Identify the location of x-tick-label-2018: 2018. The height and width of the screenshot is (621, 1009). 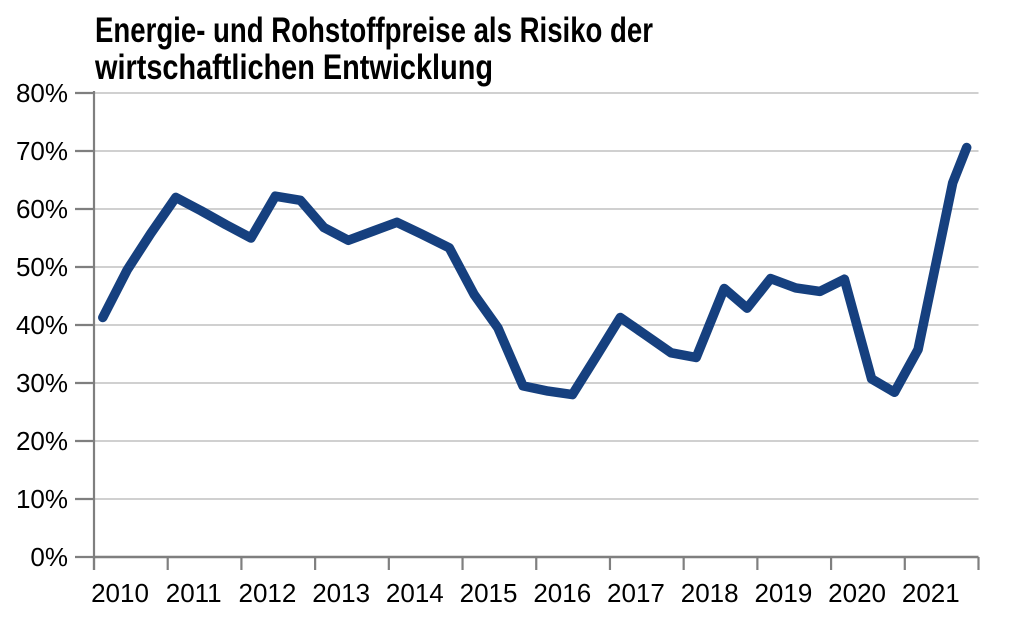
(710, 593).